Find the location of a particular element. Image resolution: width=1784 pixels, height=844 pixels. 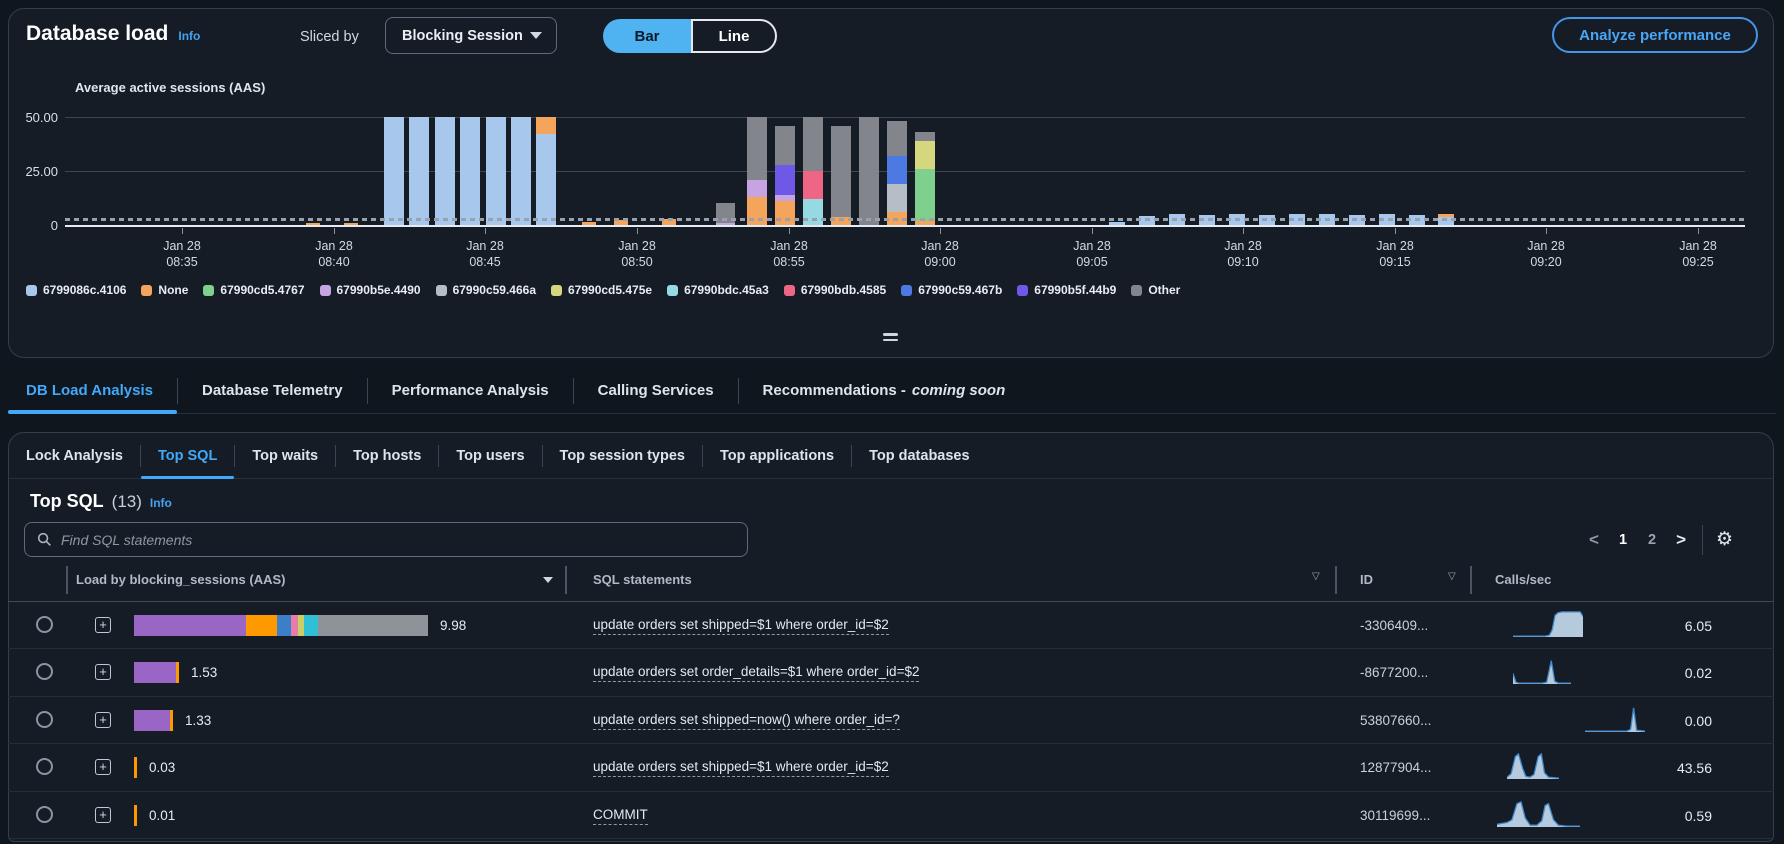

sort-caret-icon is located at coordinates (548, 580).